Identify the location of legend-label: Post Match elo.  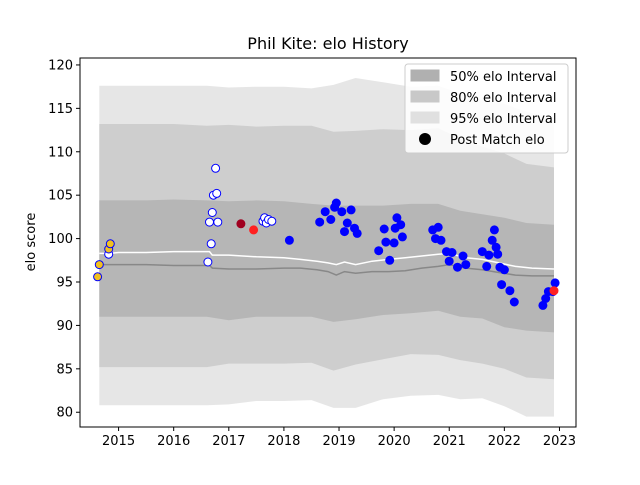
(497, 140).